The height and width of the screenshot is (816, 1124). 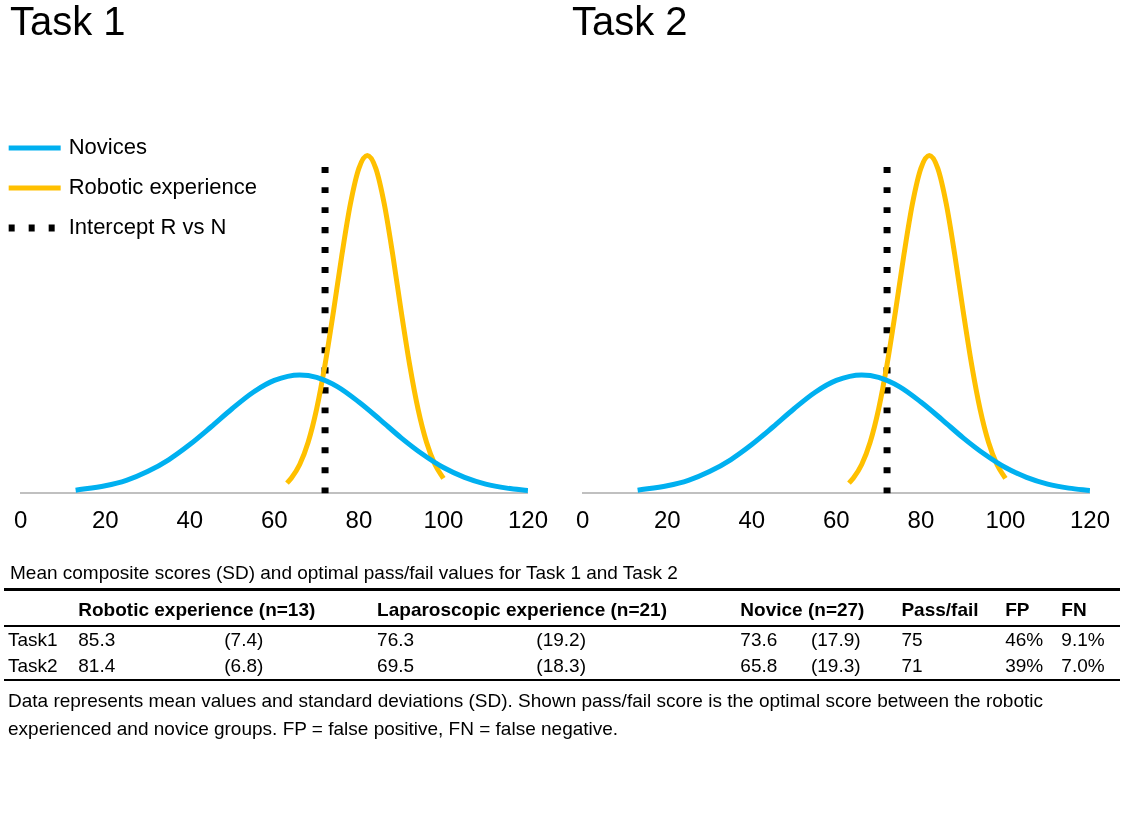 I want to click on chart-title: Task 2, so click(x=630, y=22).